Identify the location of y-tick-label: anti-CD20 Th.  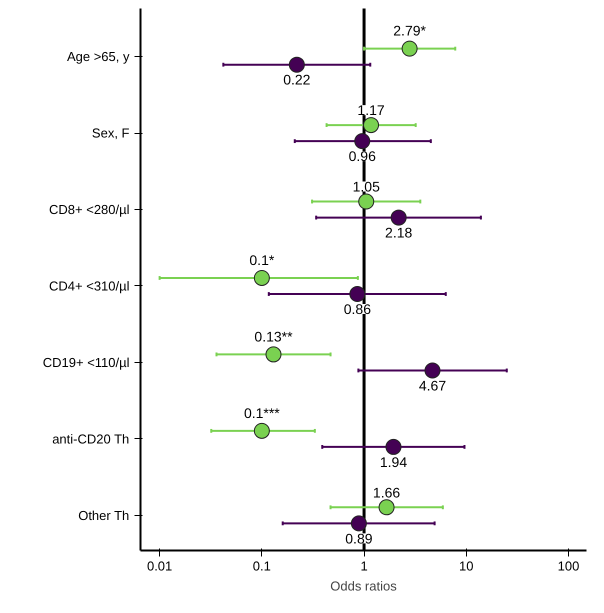
(91, 438).